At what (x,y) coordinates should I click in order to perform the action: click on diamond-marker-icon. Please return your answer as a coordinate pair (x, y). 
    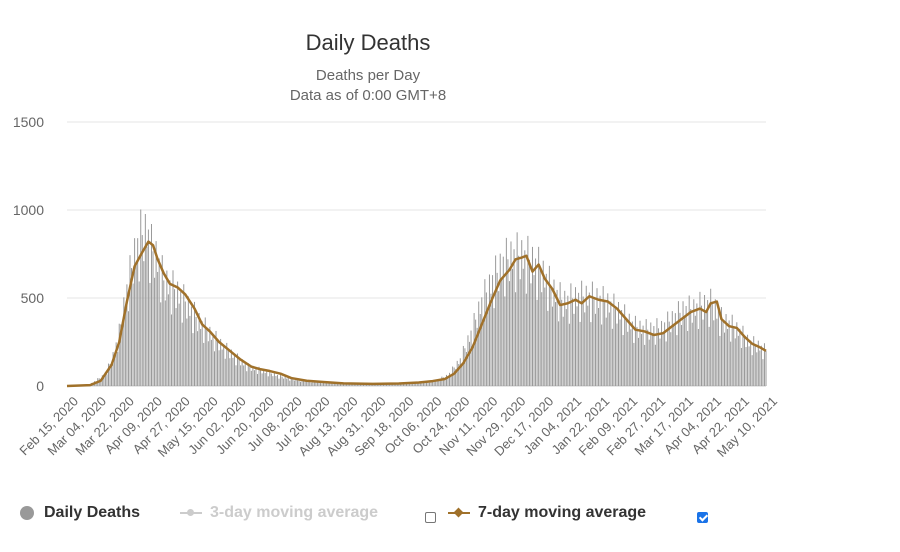
    Looking at the image, I should click on (459, 513).